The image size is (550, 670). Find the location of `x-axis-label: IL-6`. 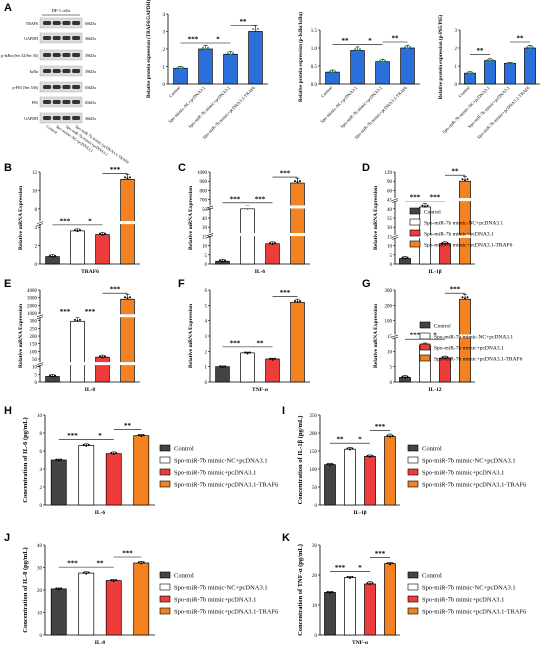

x-axis-label: IL-6 is located at coordinates (260, 272).